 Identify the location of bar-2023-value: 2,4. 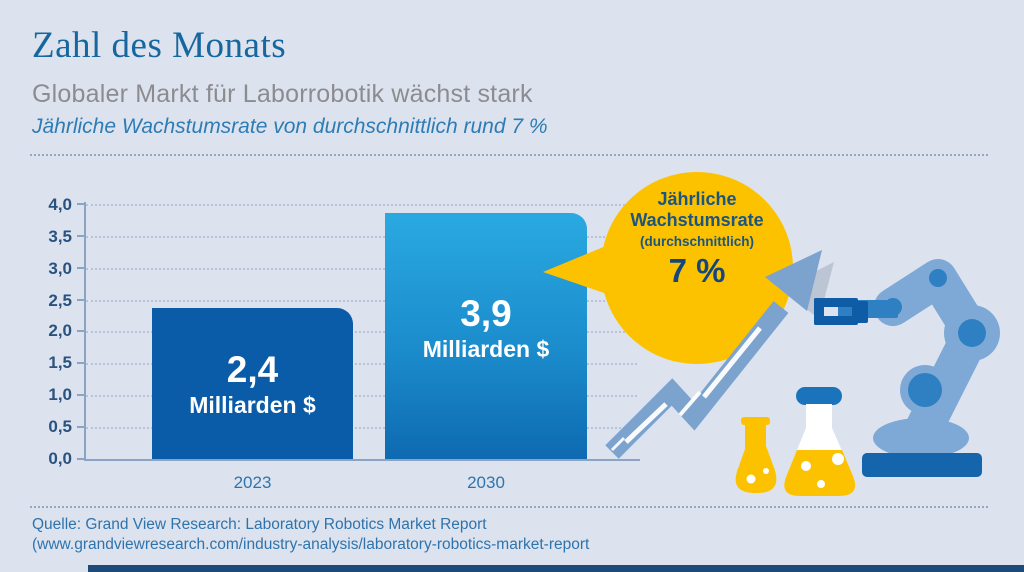
(252, 369).